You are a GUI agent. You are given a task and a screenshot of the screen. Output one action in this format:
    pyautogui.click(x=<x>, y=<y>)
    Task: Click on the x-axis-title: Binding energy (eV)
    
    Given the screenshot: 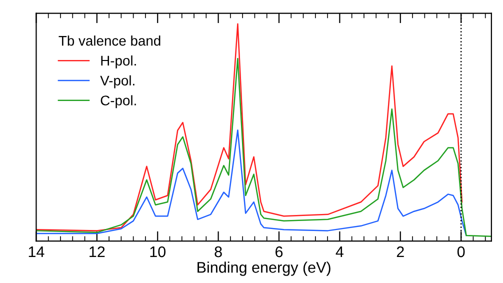 What is the action you would take?
    pyautogui.click(x=264, y=269)
    